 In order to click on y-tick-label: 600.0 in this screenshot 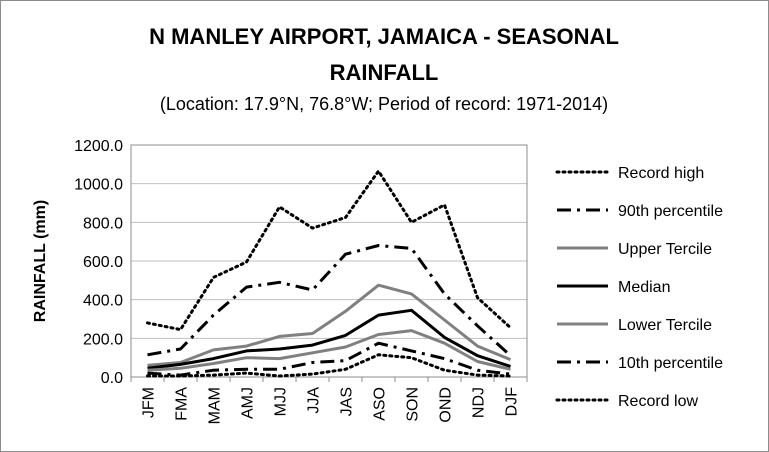, I will do `click(103, 262)`.